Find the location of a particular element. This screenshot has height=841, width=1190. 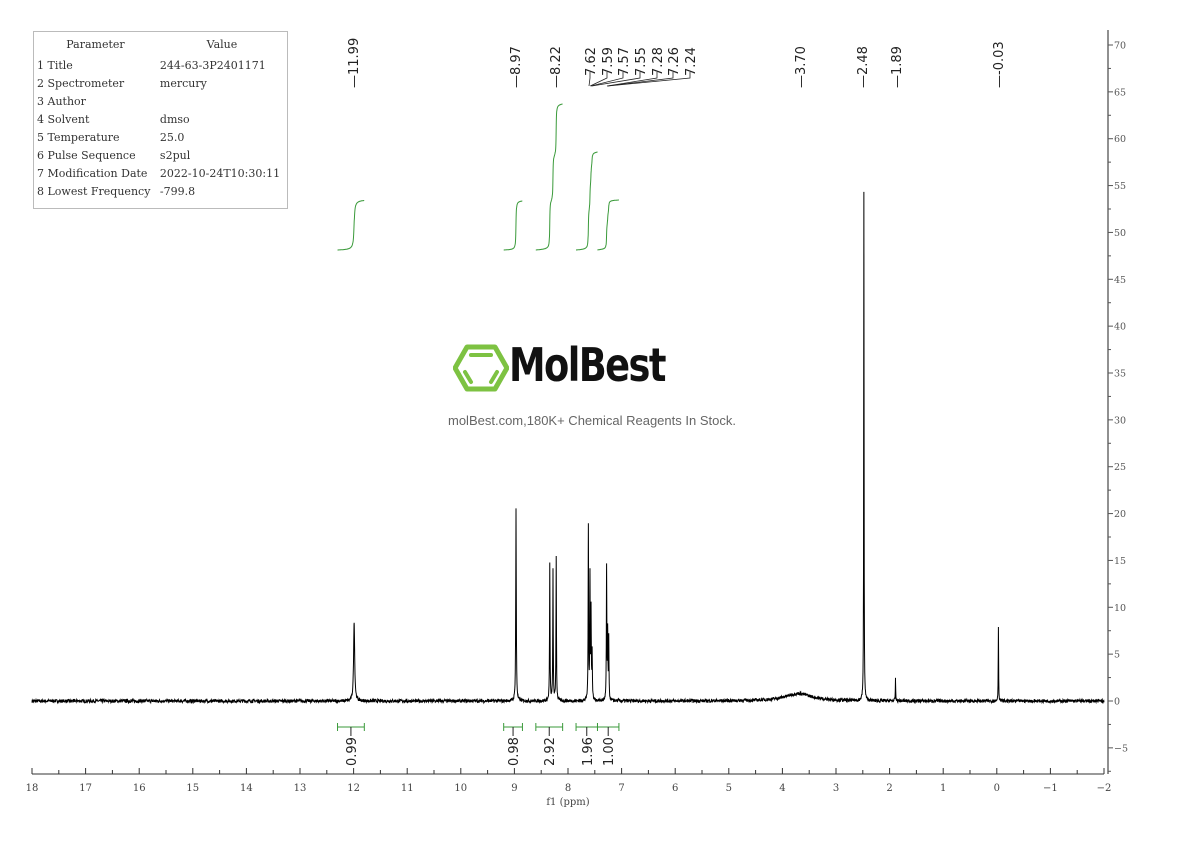

x-tick-label: 18 is located at coordinates (32, 788).